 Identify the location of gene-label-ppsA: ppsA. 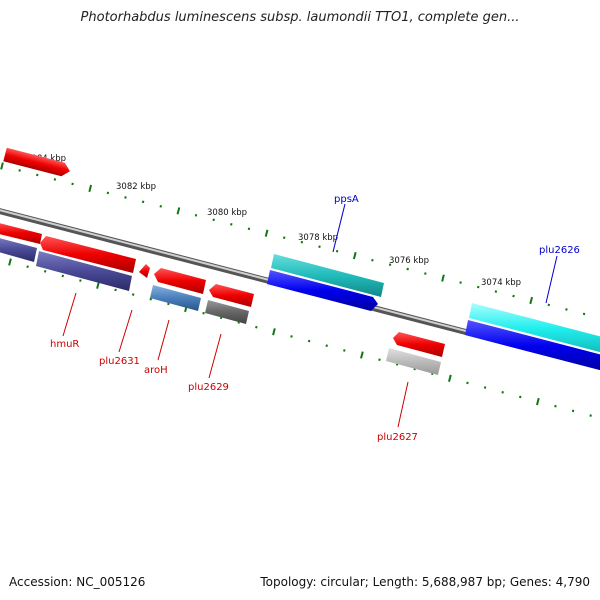
(346, 199).